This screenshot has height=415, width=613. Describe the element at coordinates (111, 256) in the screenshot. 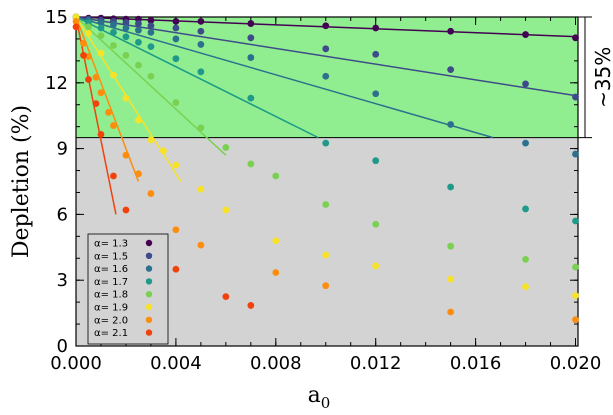

I see `legend-label: α= 1.5` at that location.